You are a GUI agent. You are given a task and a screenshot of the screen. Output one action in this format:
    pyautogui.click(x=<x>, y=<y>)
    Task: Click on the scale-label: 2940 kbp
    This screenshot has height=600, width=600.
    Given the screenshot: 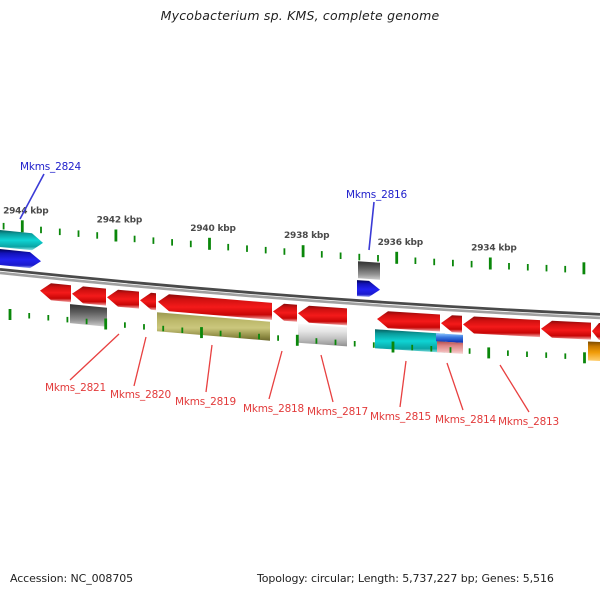 What is the action you would take?
    pyautogui.click(x=213, y=229)
    